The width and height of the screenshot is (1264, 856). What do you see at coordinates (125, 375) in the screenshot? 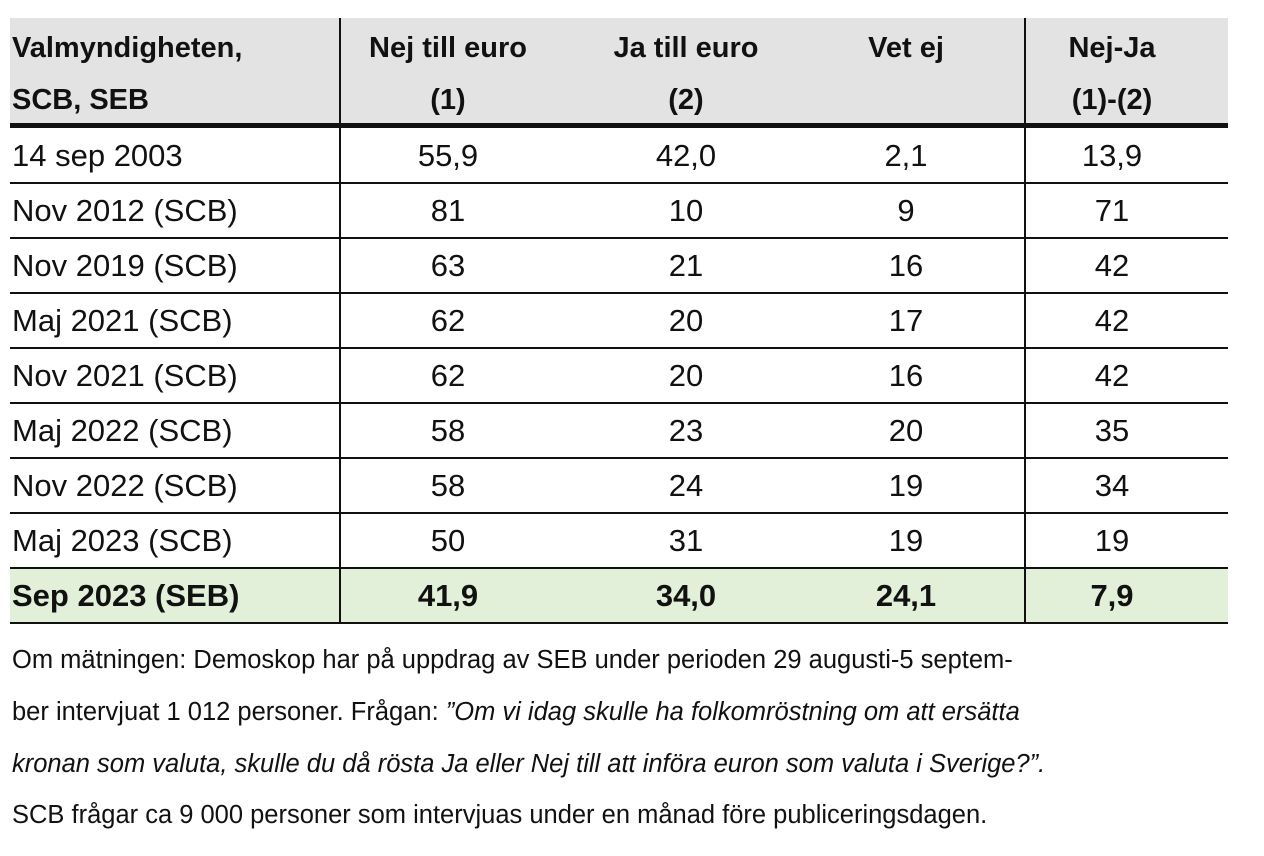
I see `table-cell: Nov 2021 (SCB)` at bounding box center [125, 375].